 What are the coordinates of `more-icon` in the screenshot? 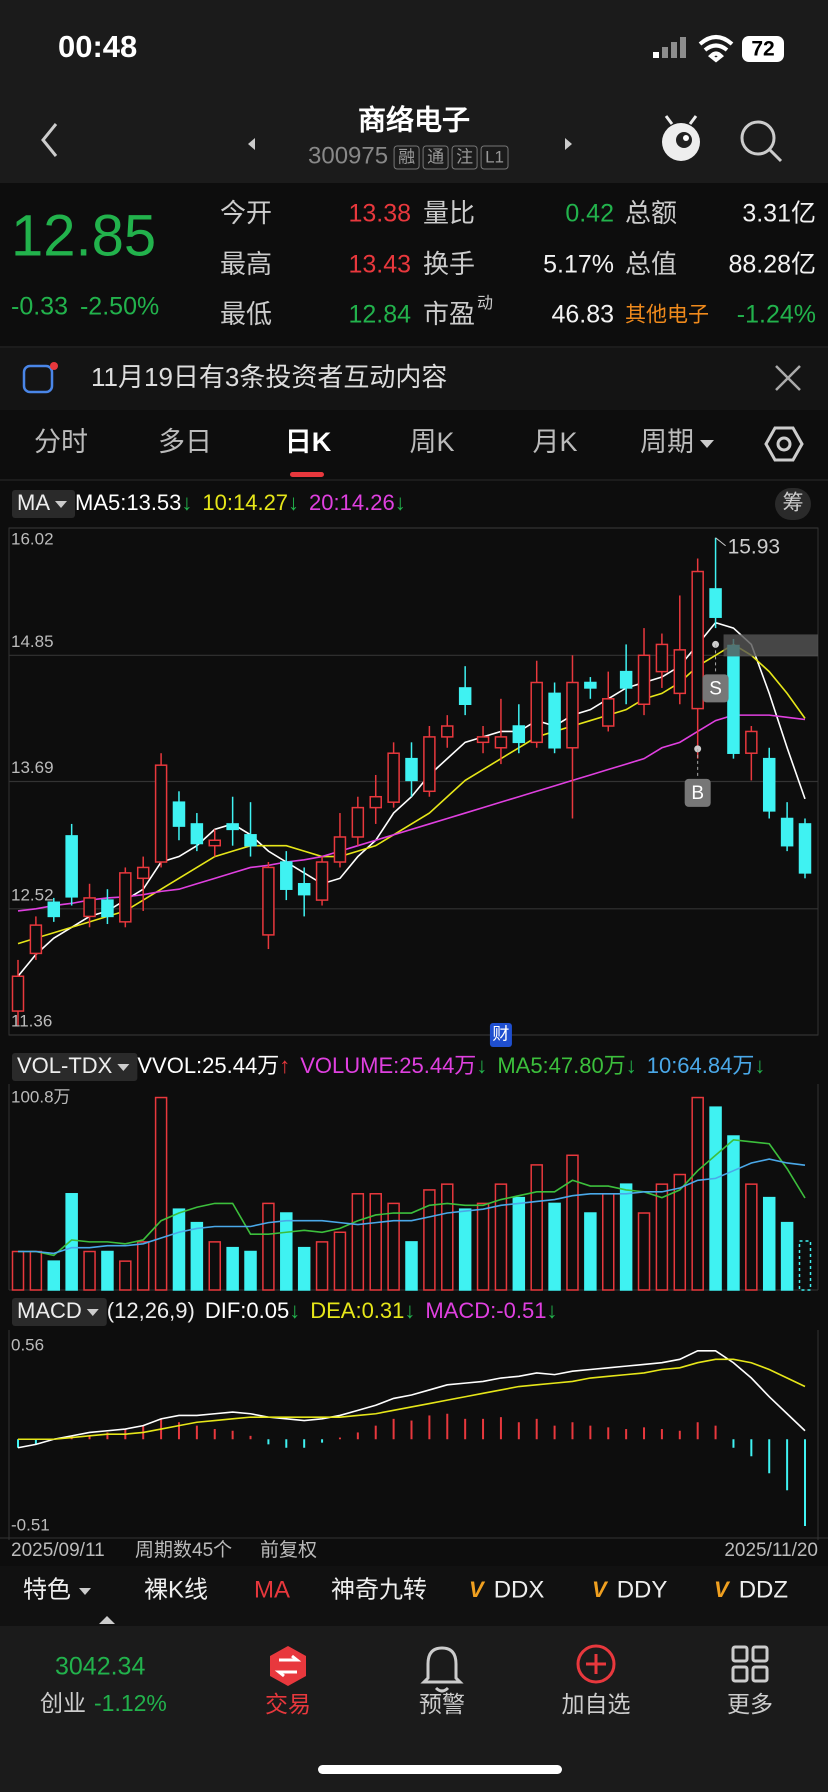 It's located at (750, 1664).